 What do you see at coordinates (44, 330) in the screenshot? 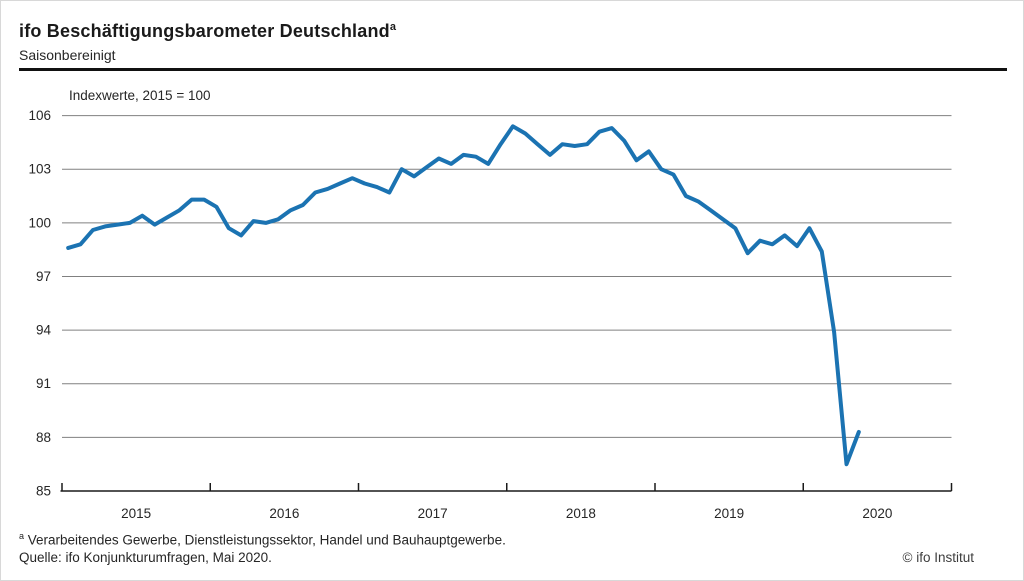
I see `y-tick-label: 94` at bounding box center [44, 330].